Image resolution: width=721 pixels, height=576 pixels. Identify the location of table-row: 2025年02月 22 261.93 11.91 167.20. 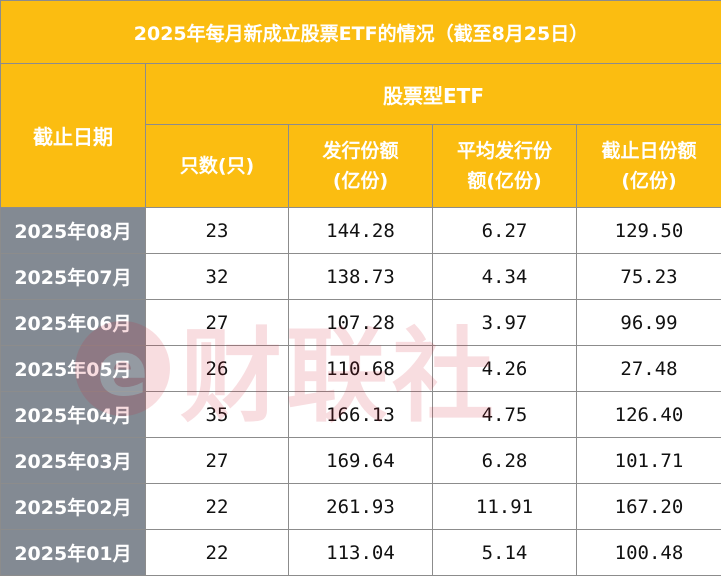
(361, 507).